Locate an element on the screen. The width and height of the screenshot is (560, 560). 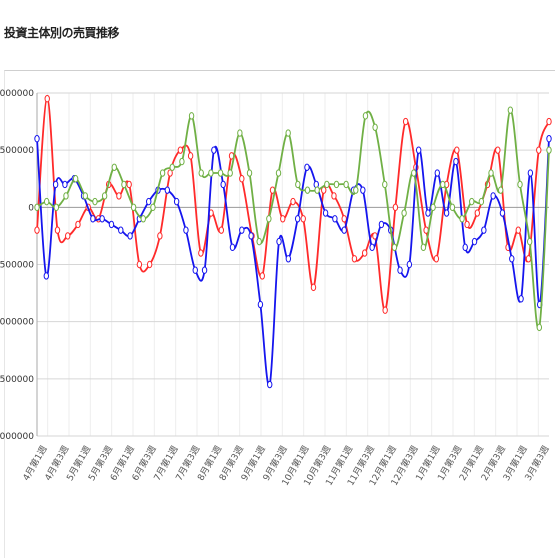
chart-title: 投資主体別の売買推移 is located at coordinates (62, 33).